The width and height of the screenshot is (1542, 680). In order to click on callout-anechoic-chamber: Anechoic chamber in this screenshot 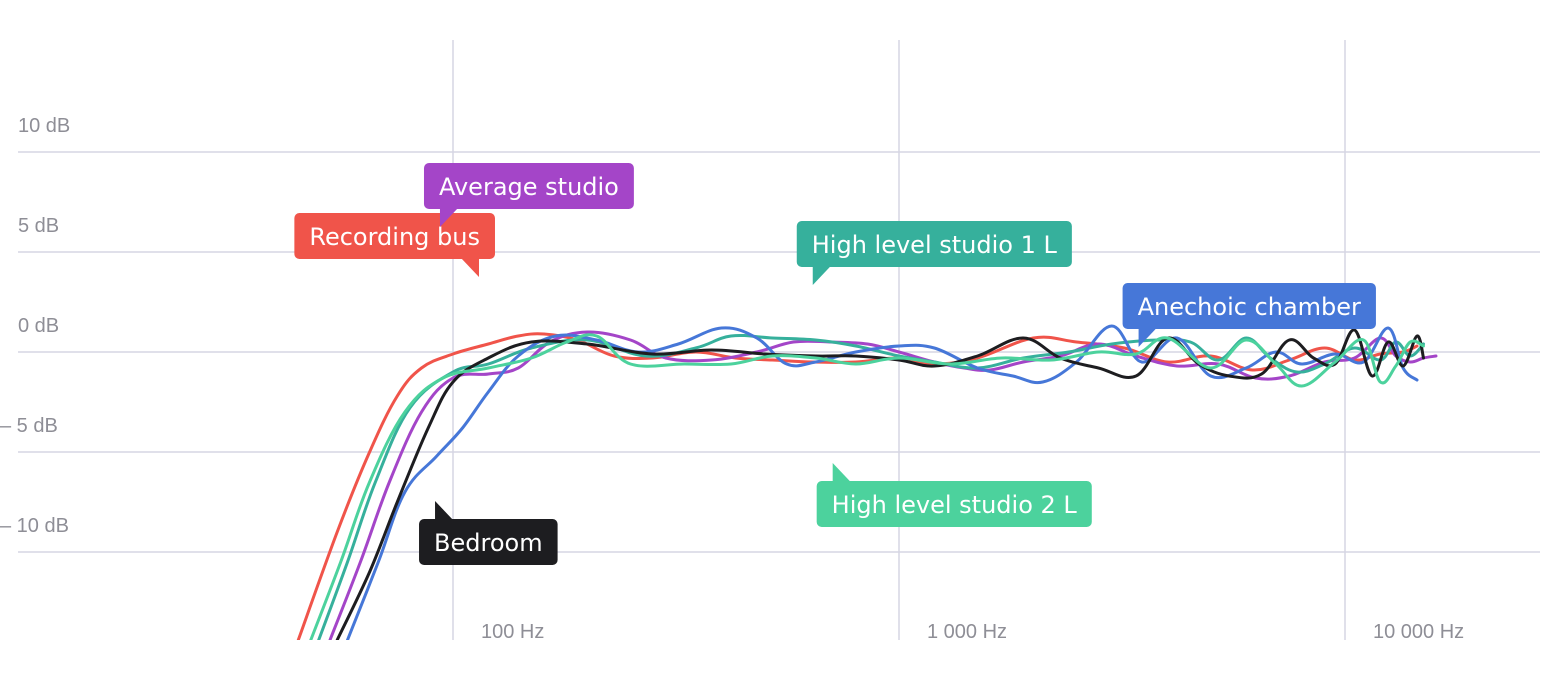, I will do `click(1249, 315)`.